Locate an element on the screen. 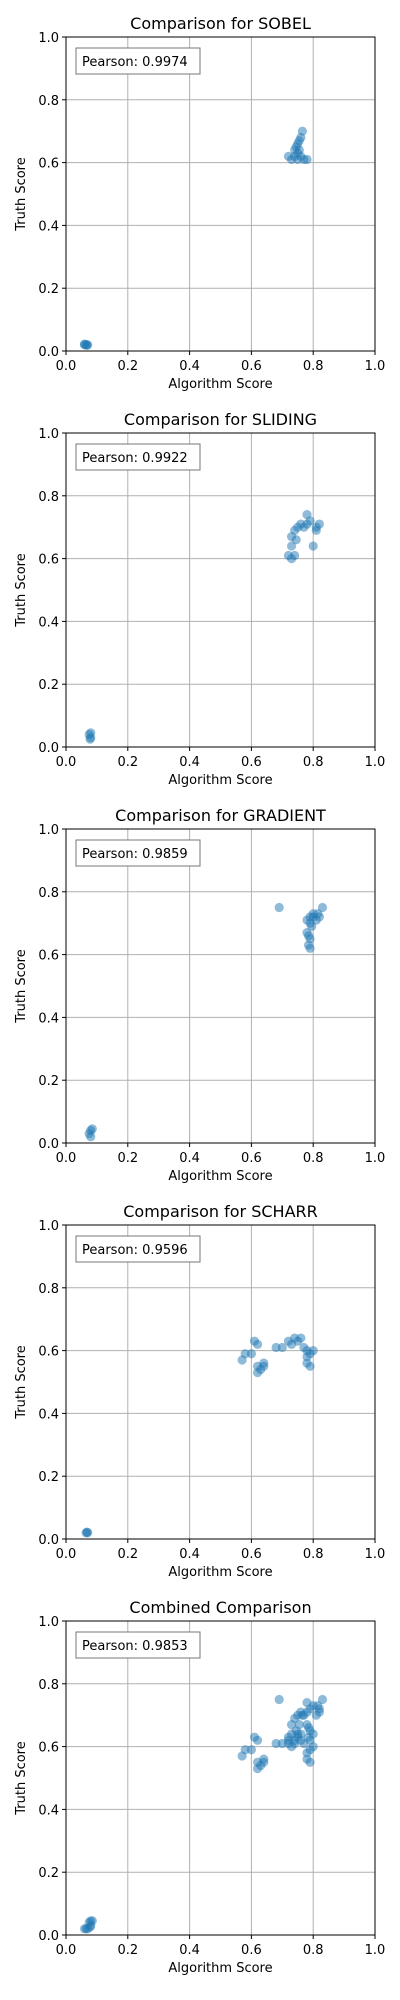 The image size is (400, 2000). pearson-annotation: Pearson: 0.9922 is located at coordinates (135, 458).